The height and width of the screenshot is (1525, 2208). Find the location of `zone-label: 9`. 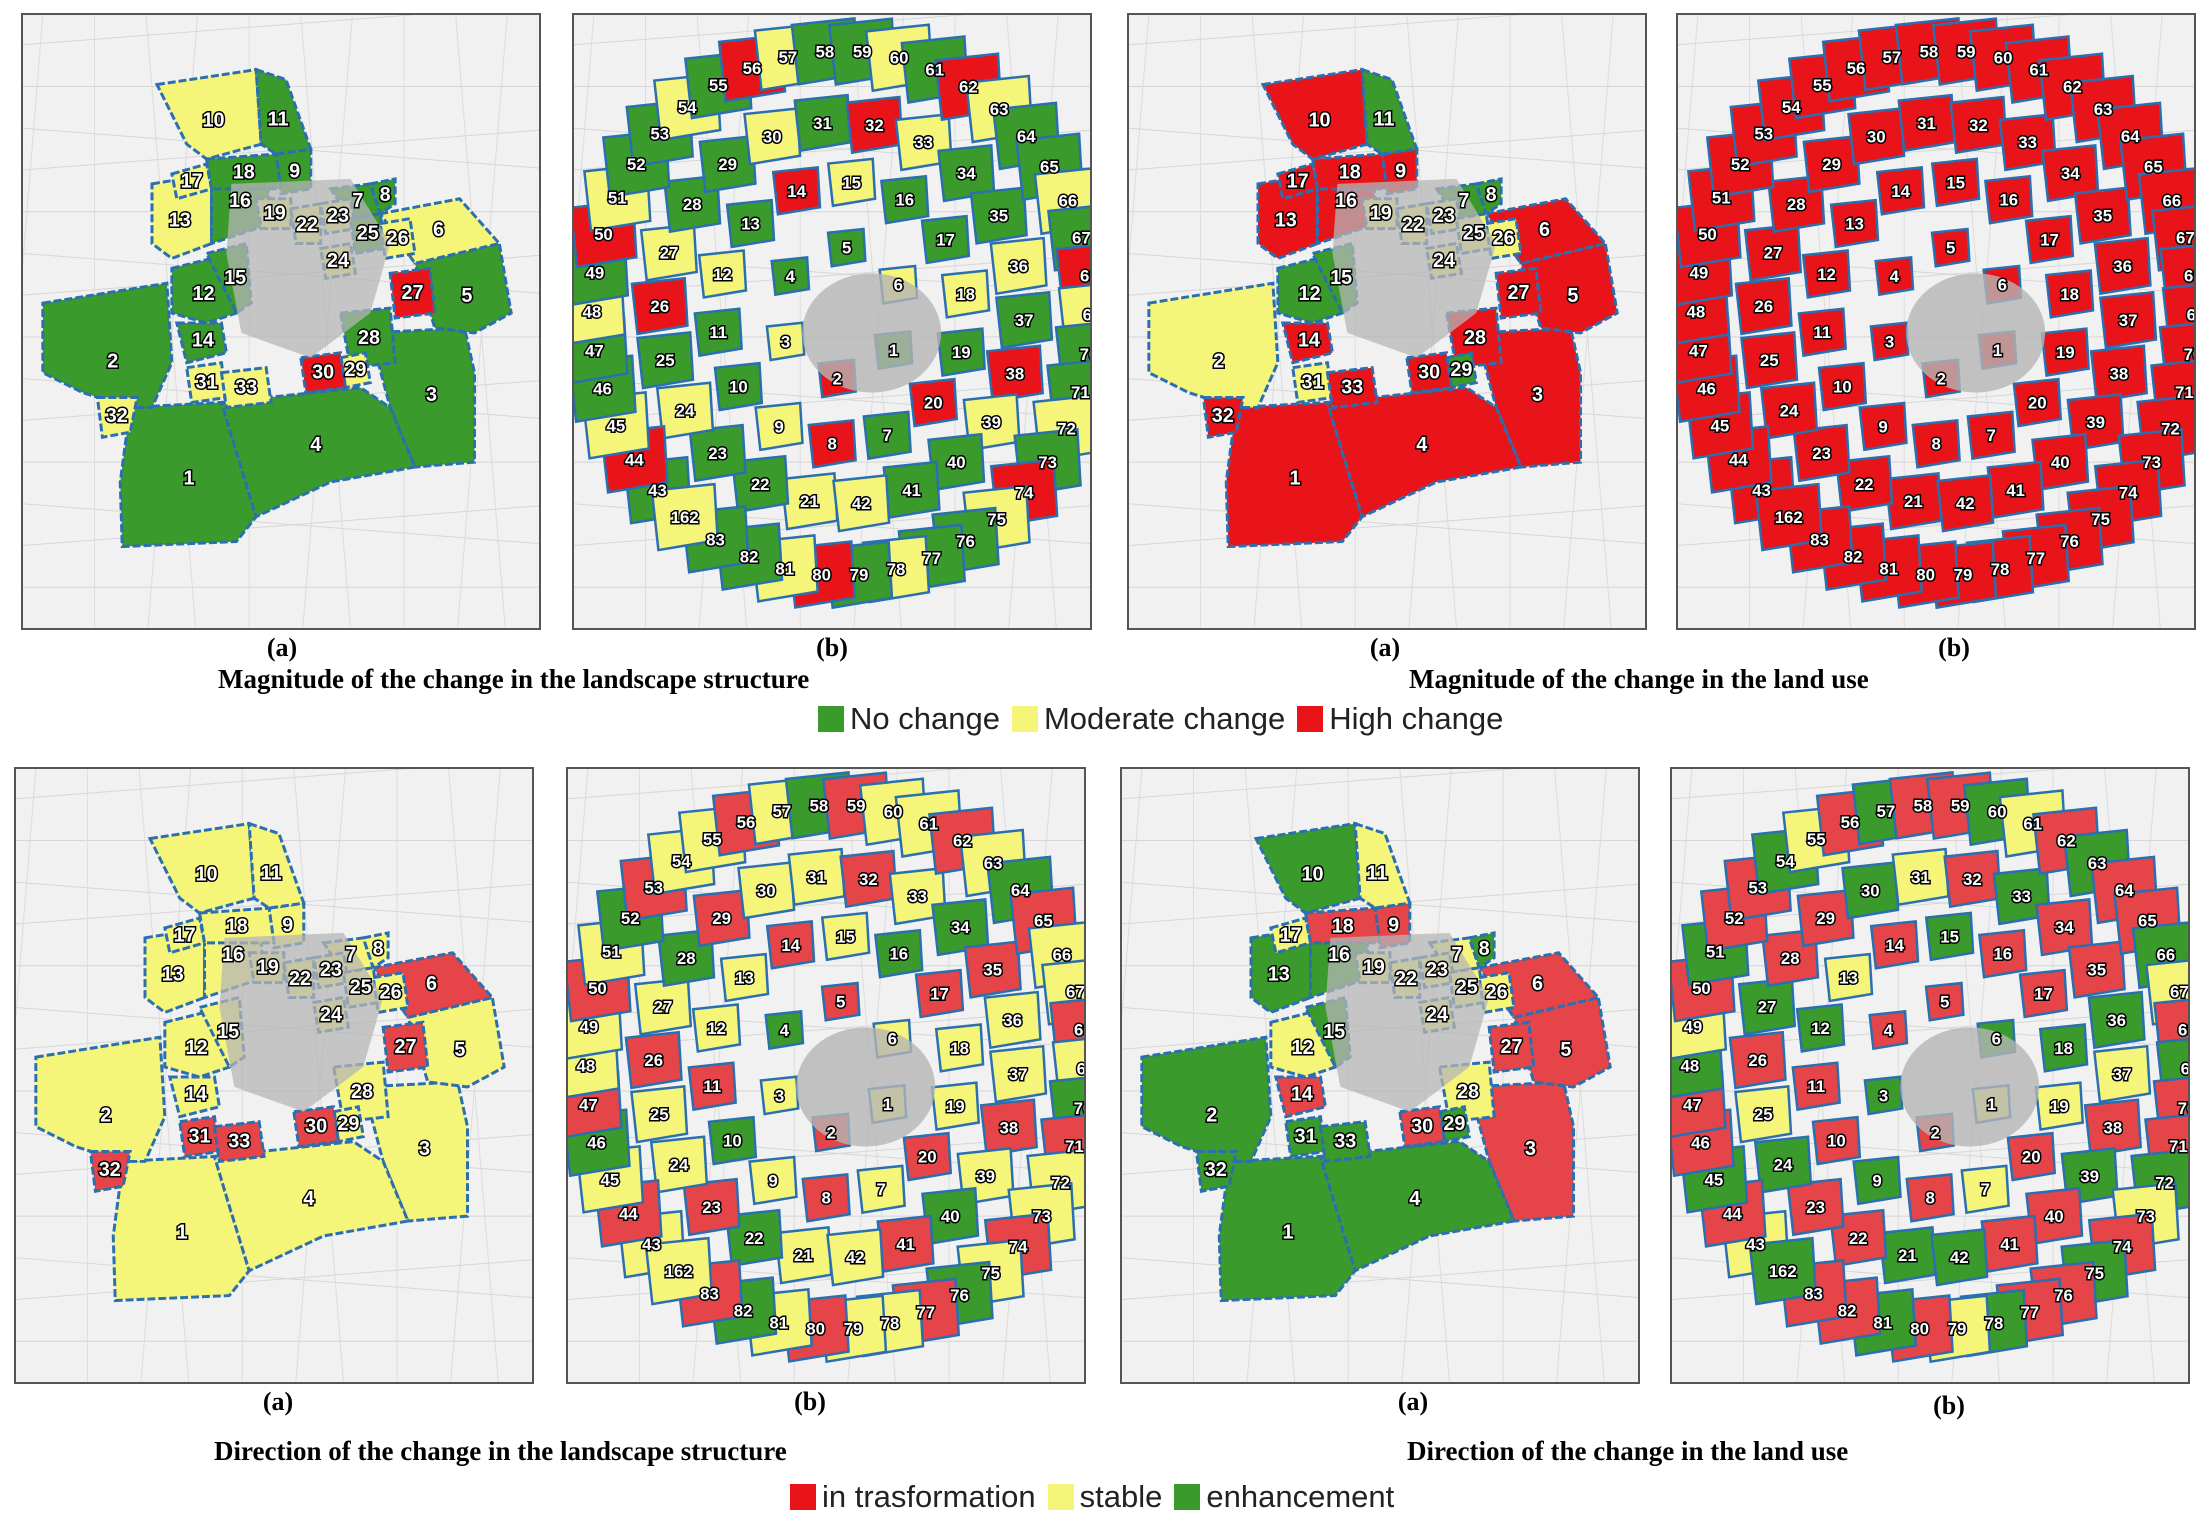

zone-label: 9 is located at coordinates (1400, 171).